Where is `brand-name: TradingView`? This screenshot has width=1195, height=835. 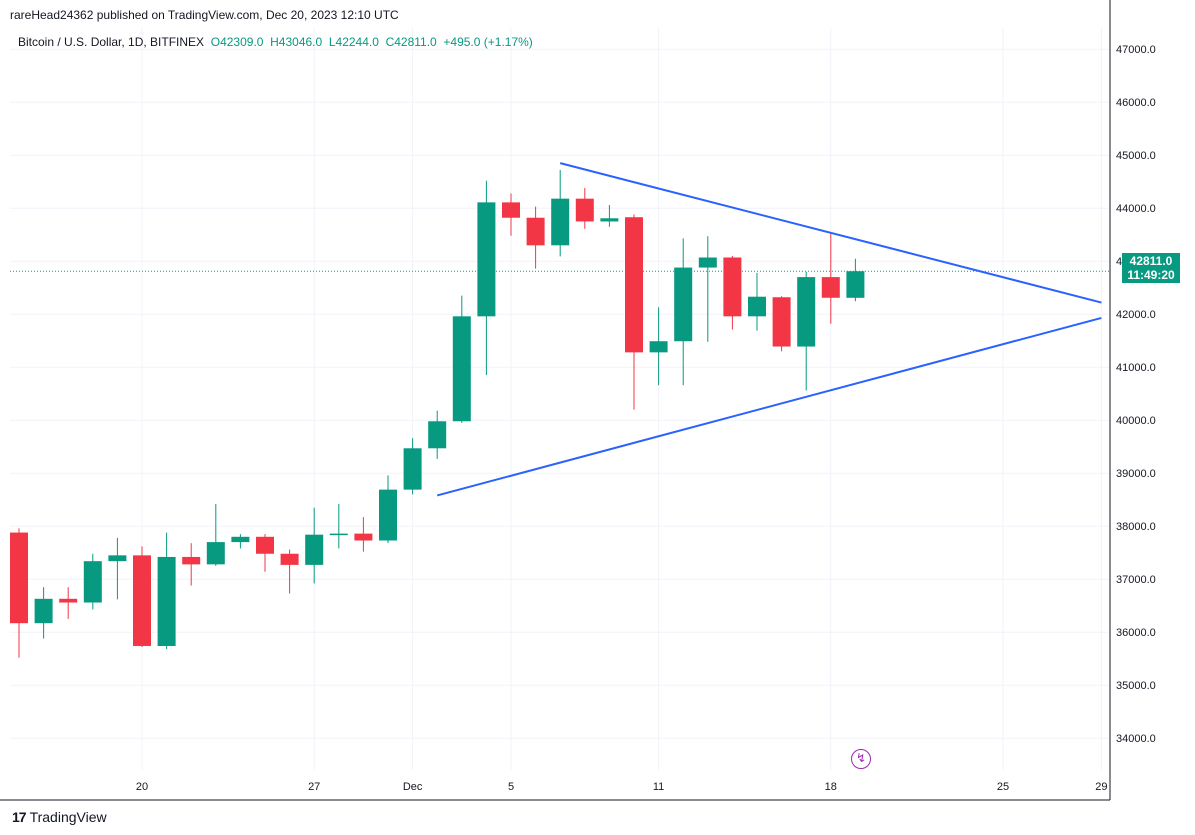 brand-name: TradingView is located at coordinates (68, 817).